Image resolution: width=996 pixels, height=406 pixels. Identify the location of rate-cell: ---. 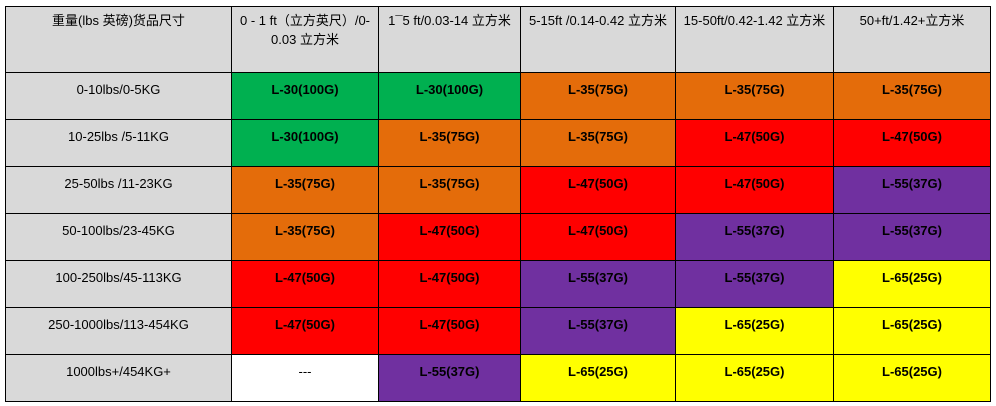
(305, 378).